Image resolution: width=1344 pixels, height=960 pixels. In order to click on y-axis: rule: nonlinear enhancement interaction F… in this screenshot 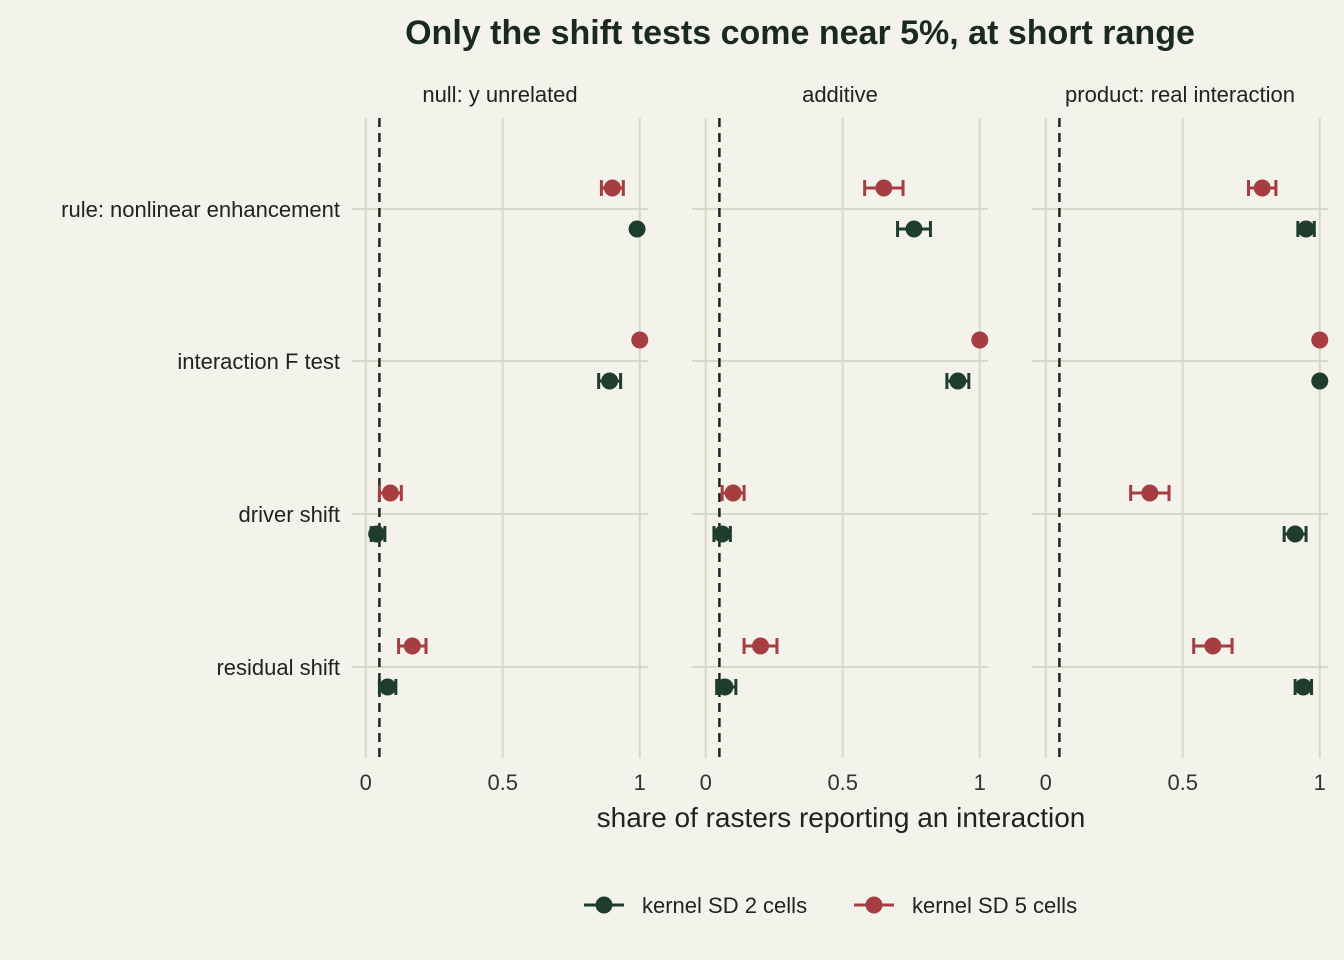, I will do `click(200, 438)`.